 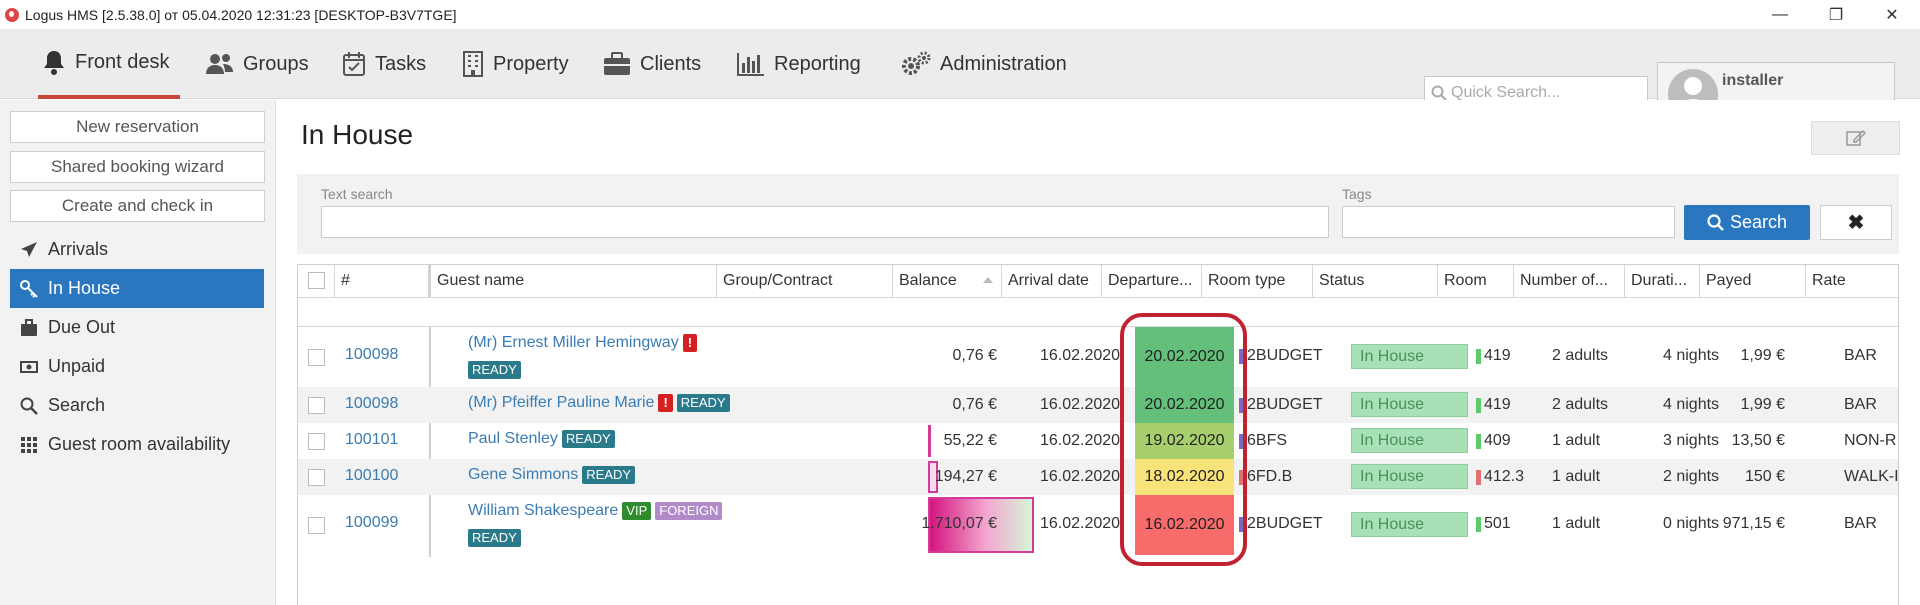 I want to click on menu-clients: Clients, so click(x=652, y=64).